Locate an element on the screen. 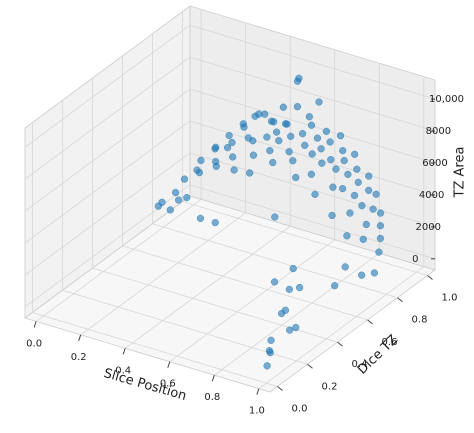 The height and width of the screenshot is (433, 474). y-tick-label: 0.4 is located at coordinates (360, 364).